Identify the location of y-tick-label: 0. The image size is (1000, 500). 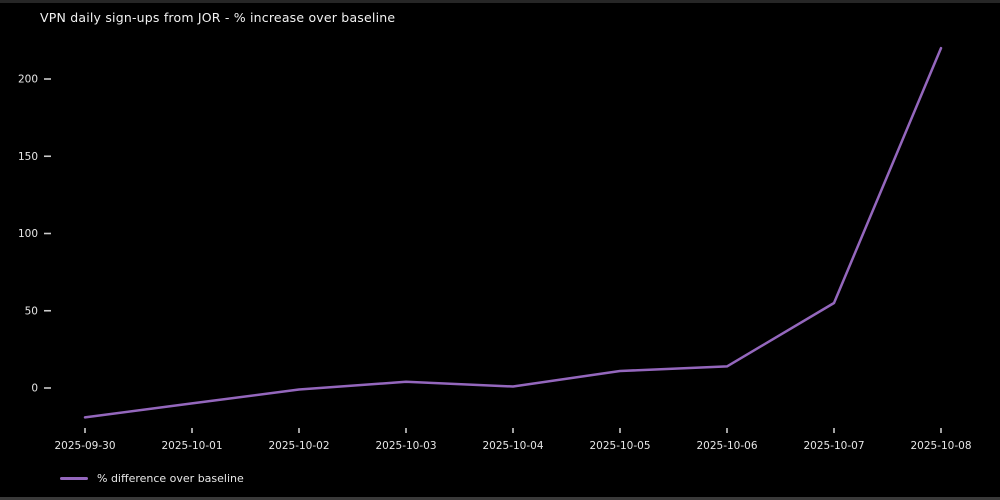
(34, 389).